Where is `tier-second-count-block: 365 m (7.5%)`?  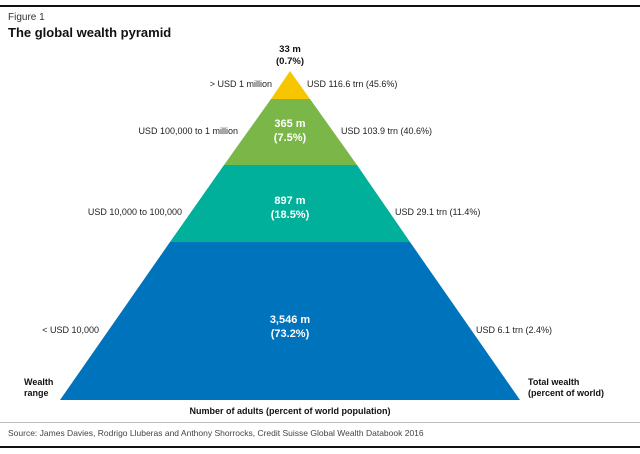
tier-second-count-block: 365 m (7.5%) is located at coordinates (290, 131).